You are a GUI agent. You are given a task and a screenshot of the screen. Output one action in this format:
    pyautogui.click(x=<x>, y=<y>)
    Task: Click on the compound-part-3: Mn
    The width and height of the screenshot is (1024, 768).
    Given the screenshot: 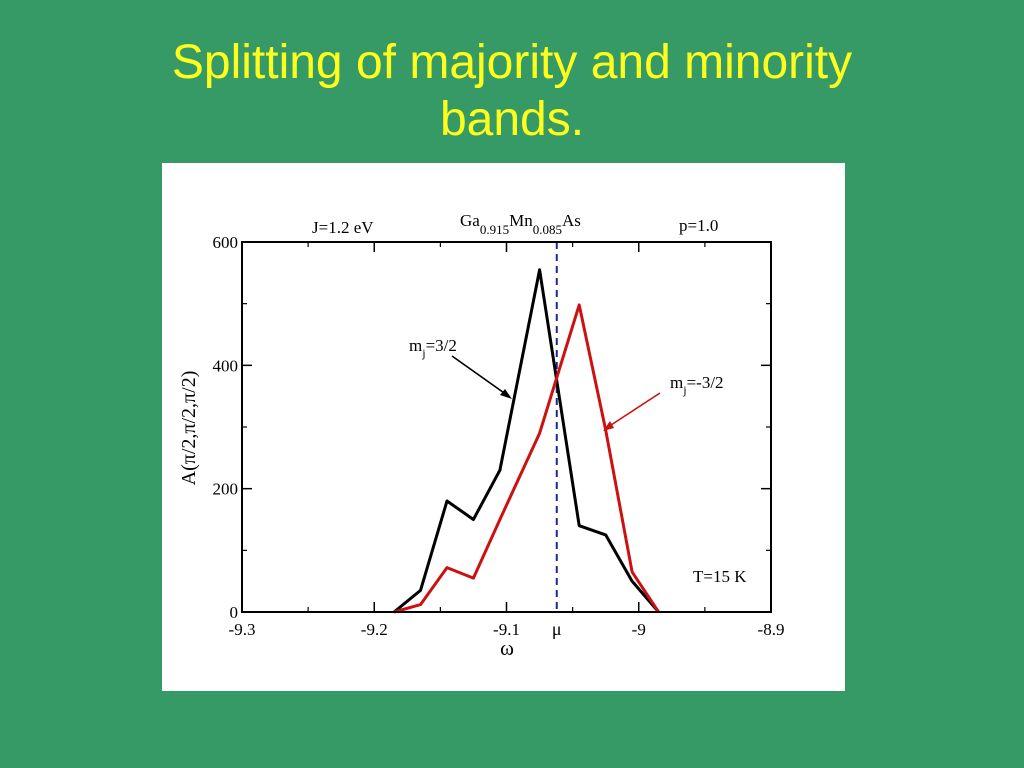 What is the action you would take?
    pyautogui.click(x=521, y=220)
    